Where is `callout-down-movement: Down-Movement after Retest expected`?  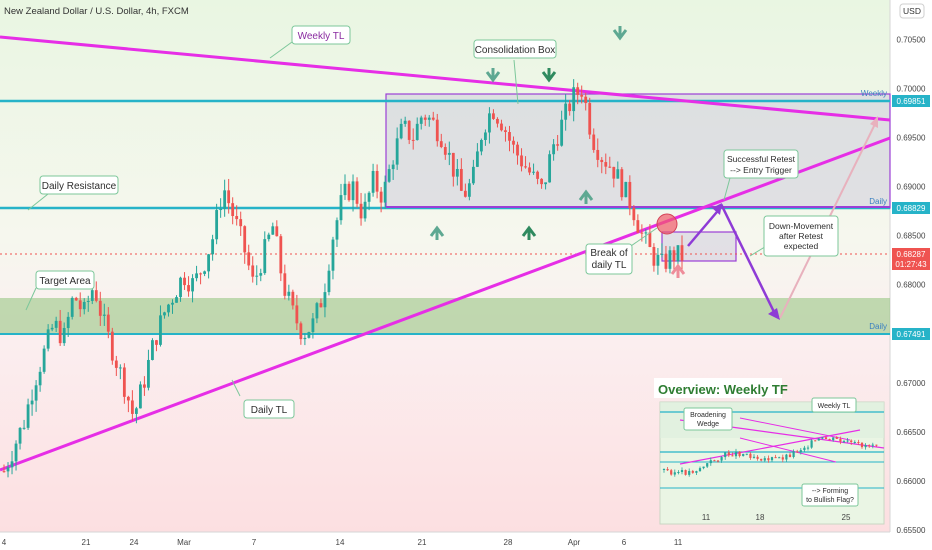 callout-down-movement: Down-Movement after Retest expected is located at coordinates (794, 236).